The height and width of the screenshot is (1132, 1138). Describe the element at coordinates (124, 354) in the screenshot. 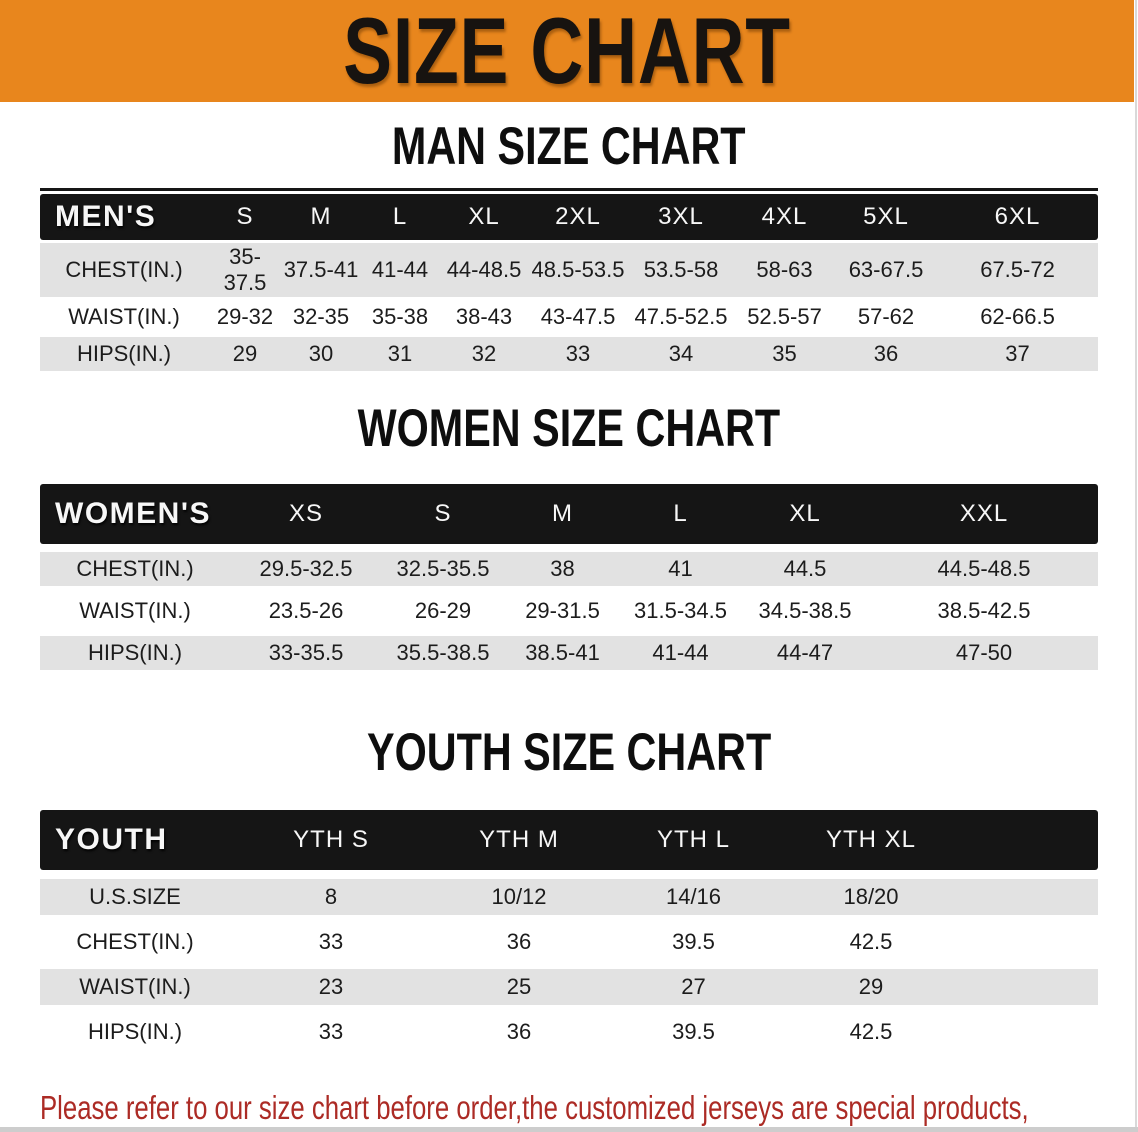

I see `row-label: HIPS(IN.)` at that location.